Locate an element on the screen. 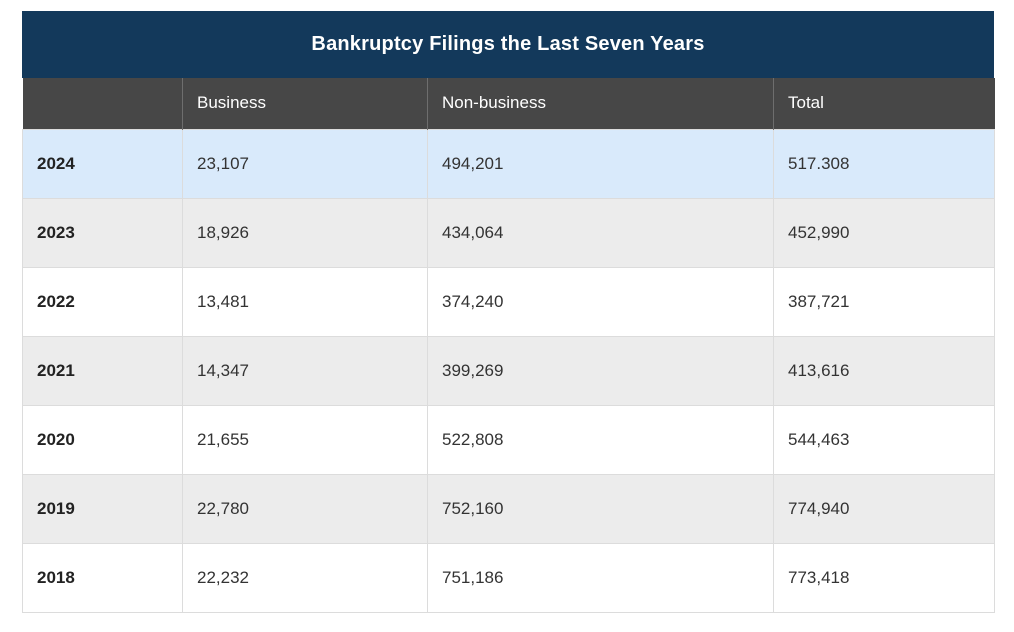 This screenshot has height=632, width=1014. year-cell: 2019 is located at coordinates (102, 508).